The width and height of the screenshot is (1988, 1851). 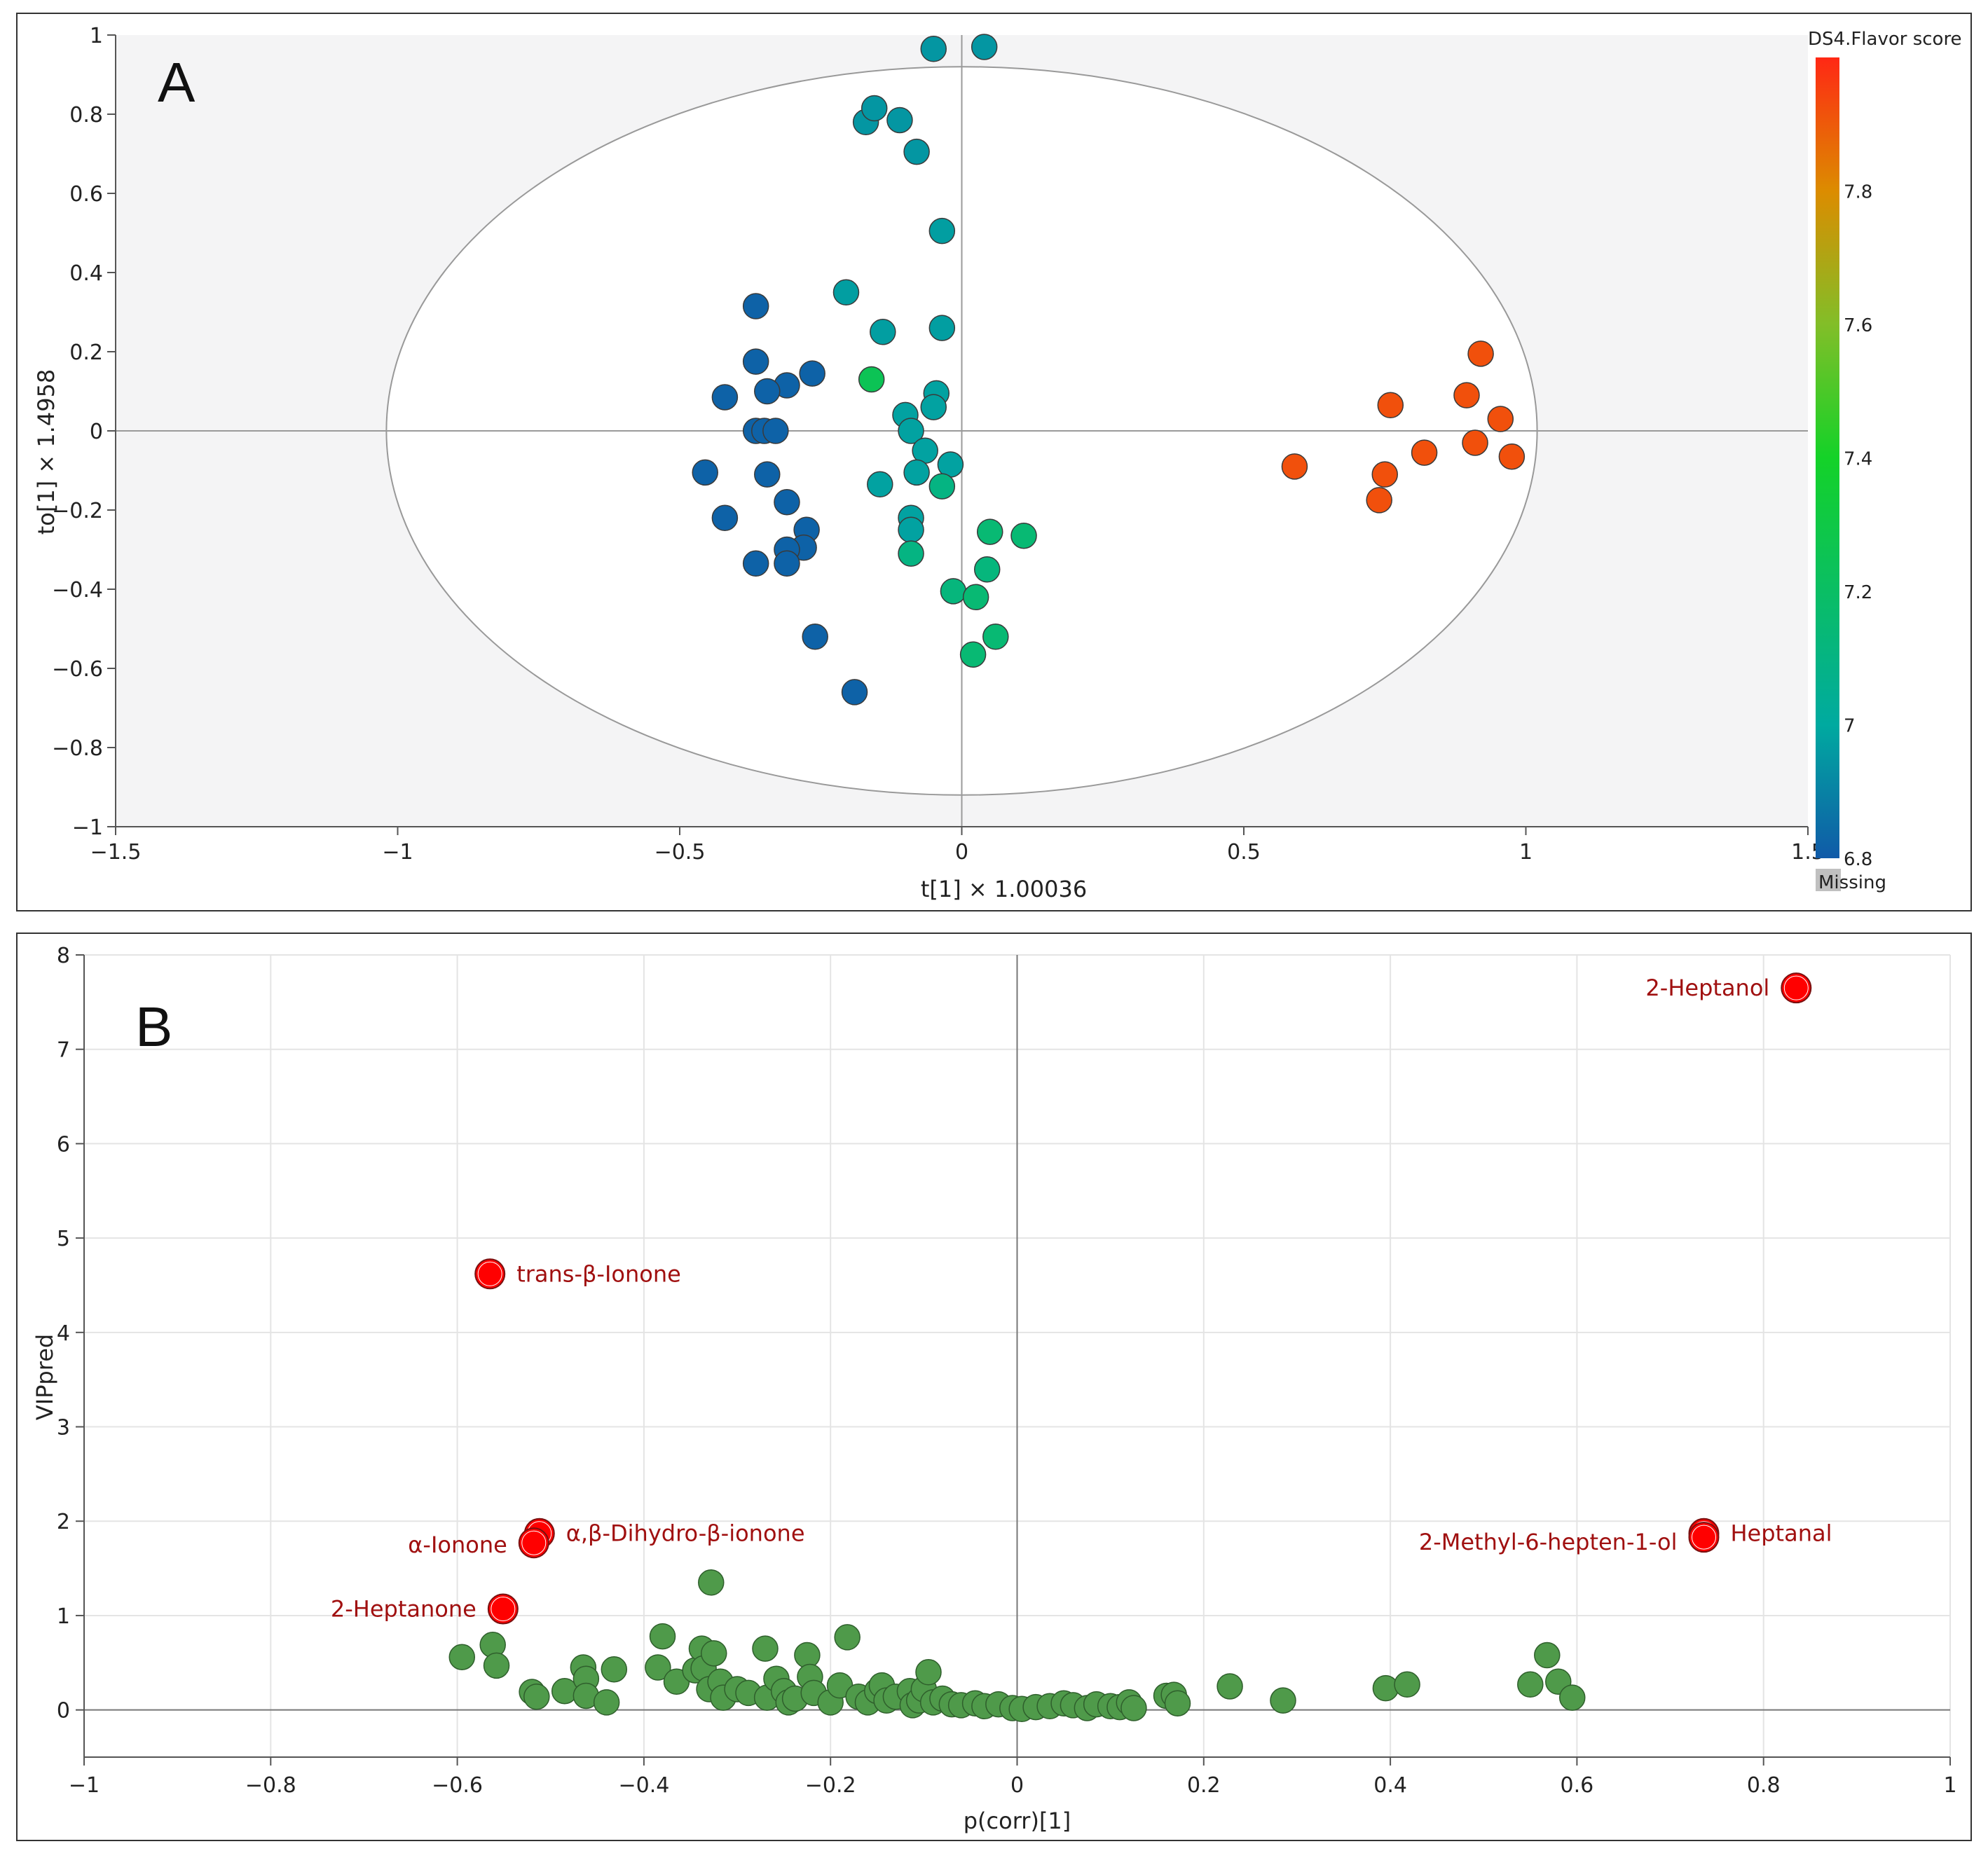 What do you see at coordinates (77, 749) in the screenshot?
I see `y-tick-label: −0.8` at bounding box center [77, 749].